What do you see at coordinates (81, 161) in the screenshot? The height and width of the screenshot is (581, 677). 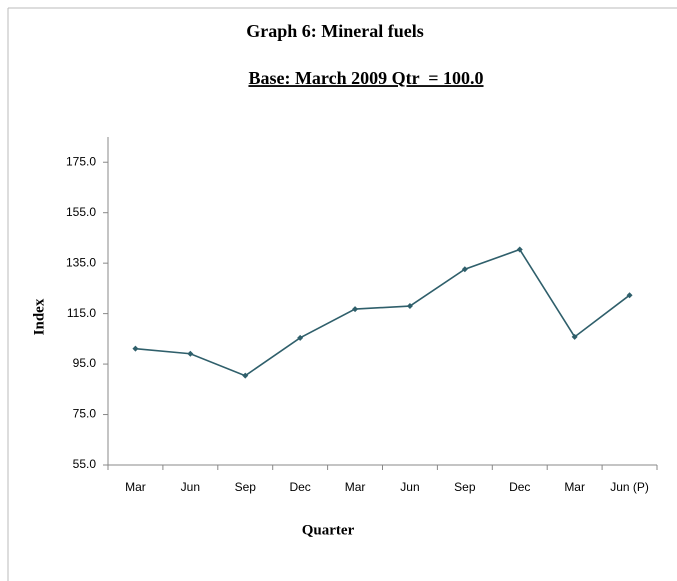 I see `y-tick-label: 175.0` at bounding box center [81, 161].